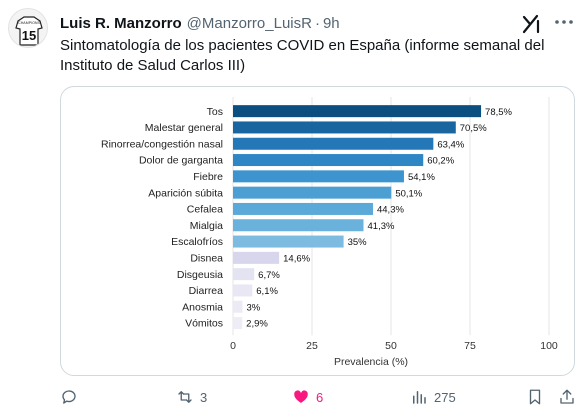  What do you see at coordinates (202, 307) in the screenshot?
I see `category-label: Anosmia` at bounding box center [202, 307].